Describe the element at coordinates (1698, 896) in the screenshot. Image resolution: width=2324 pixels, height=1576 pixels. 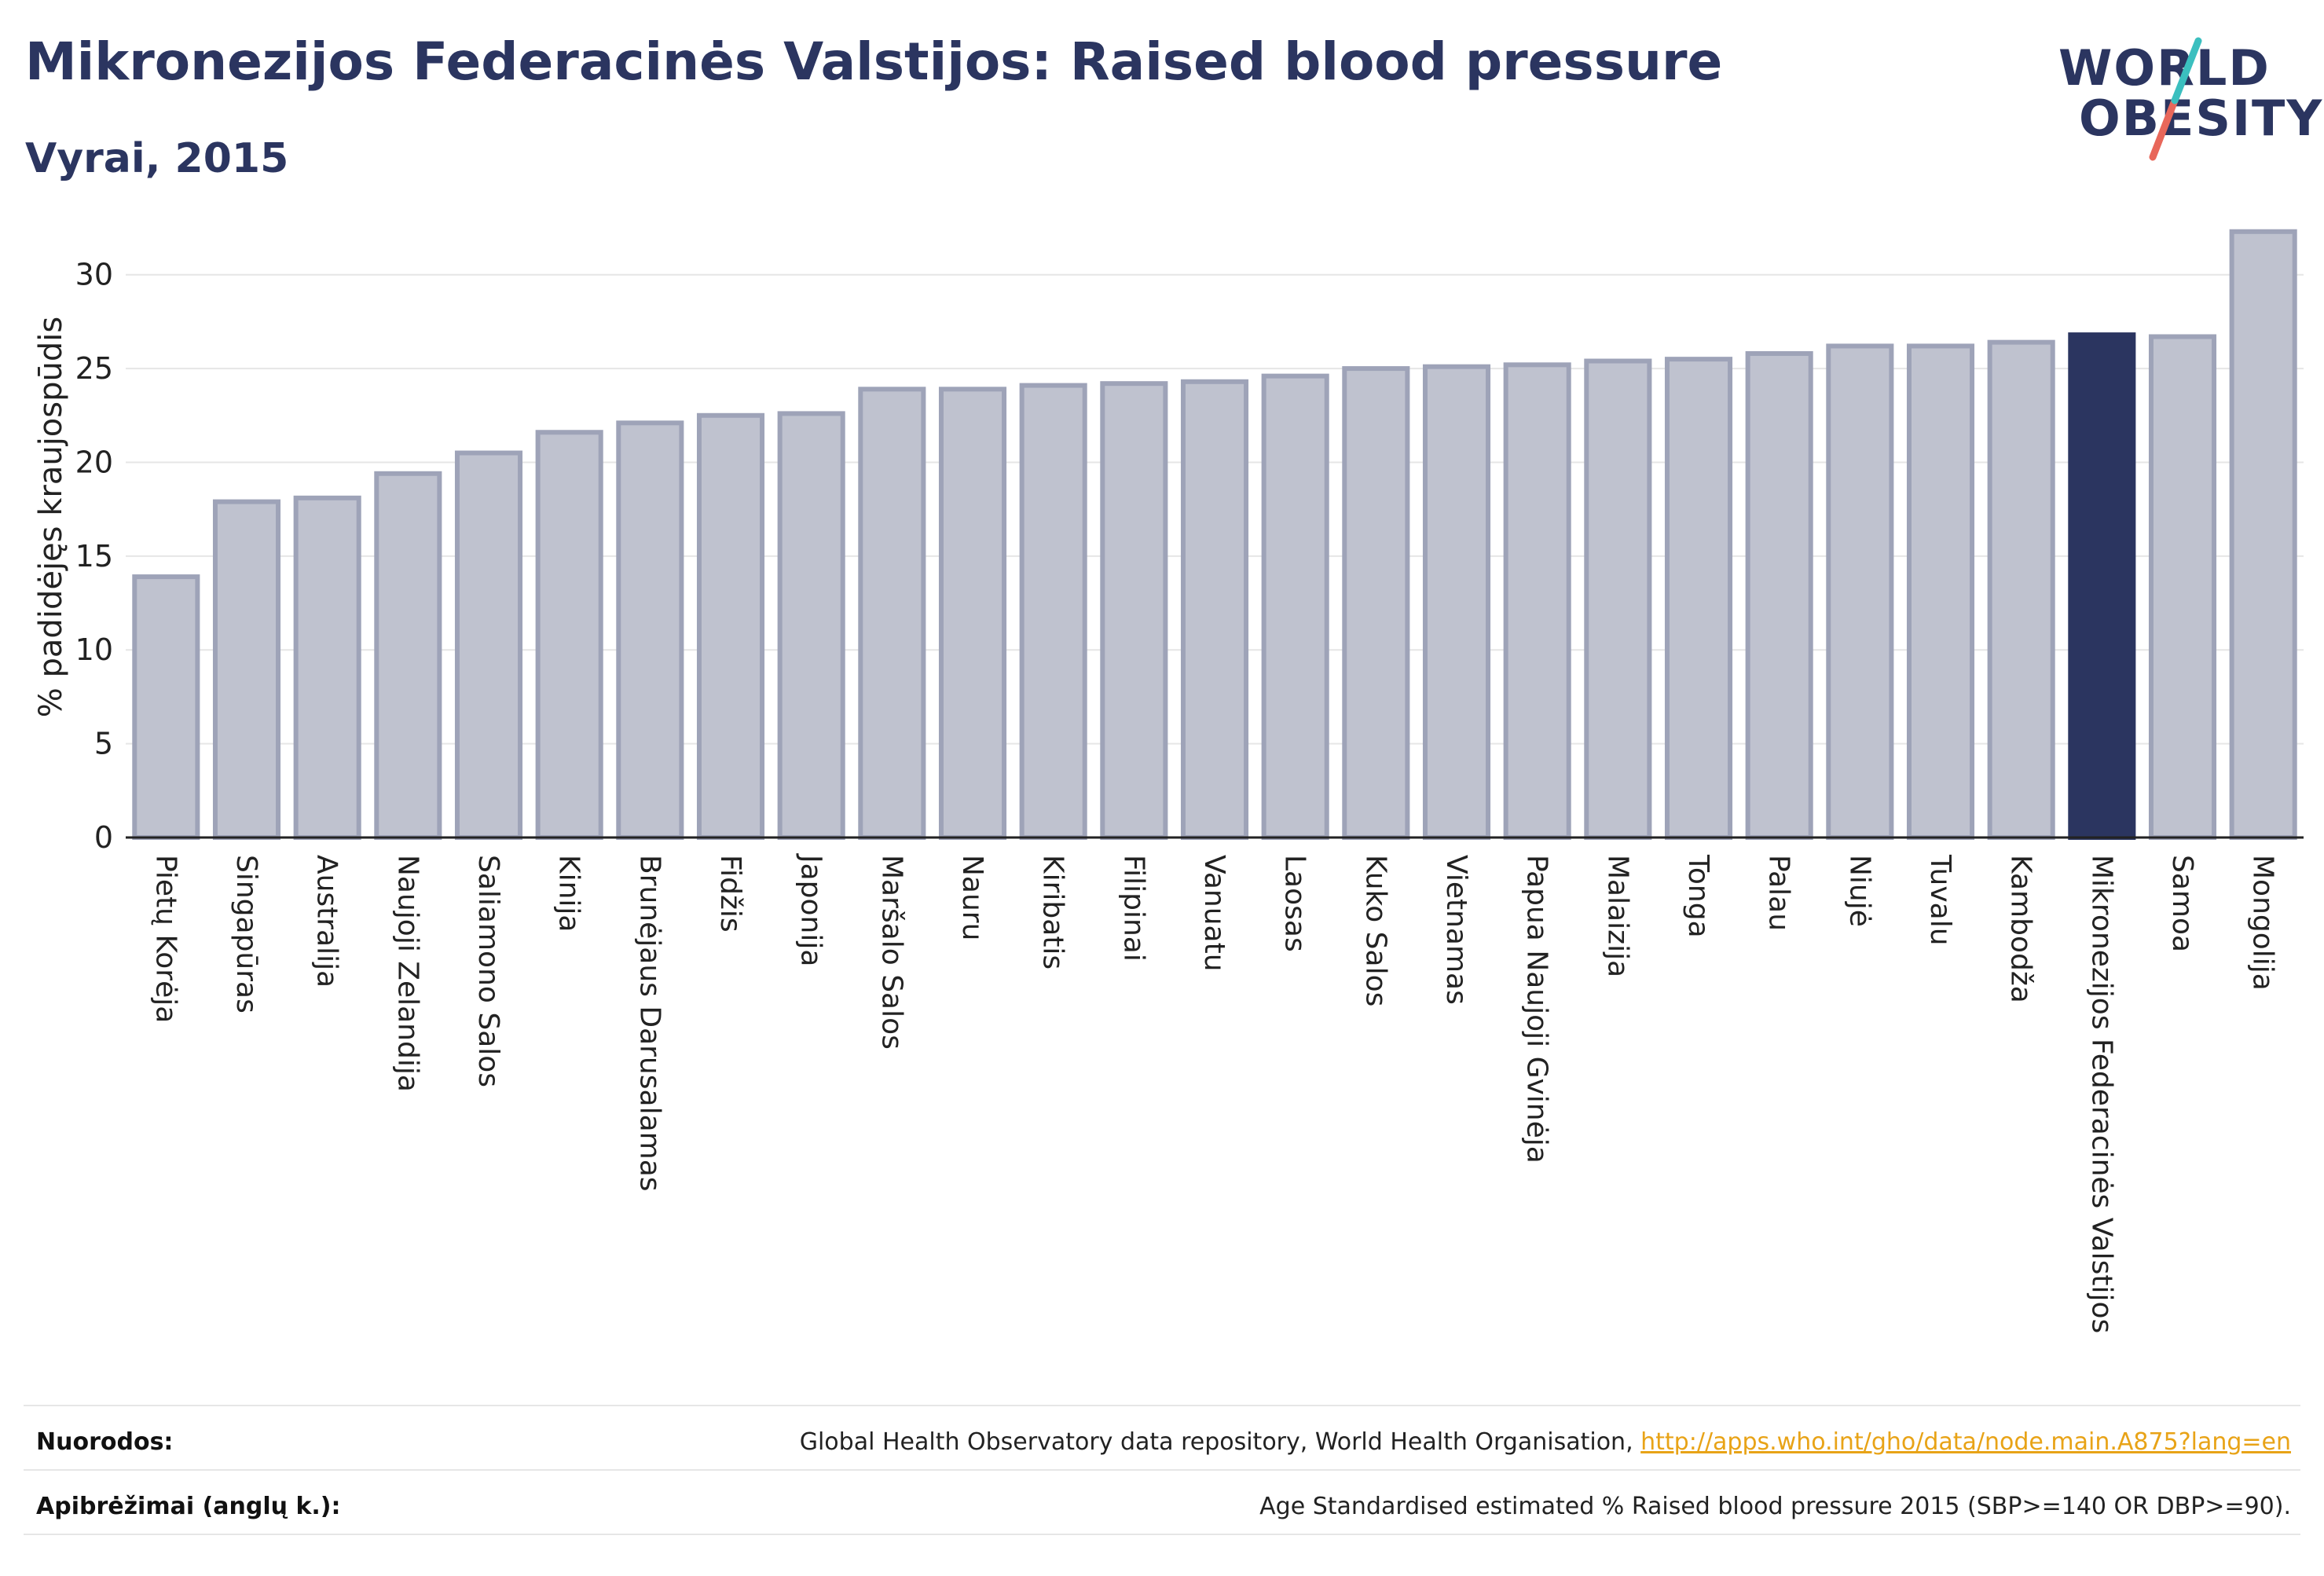
I see `x-tick-label: Tonga` at that location.